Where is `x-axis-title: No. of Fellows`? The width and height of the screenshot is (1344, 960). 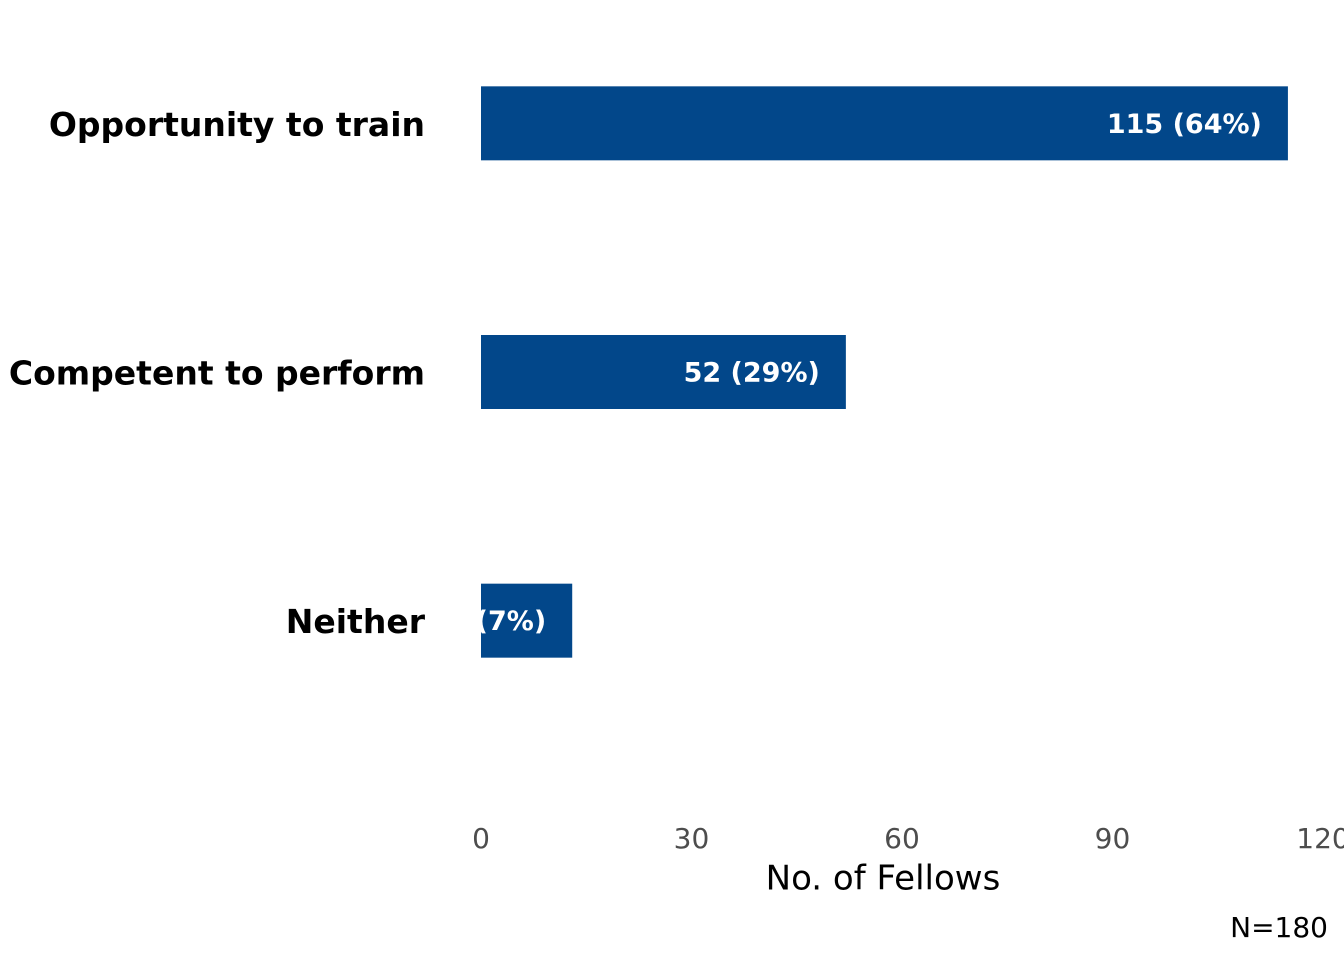
x-axis-title: No. of Fellows is located at coordinates (883, 879).